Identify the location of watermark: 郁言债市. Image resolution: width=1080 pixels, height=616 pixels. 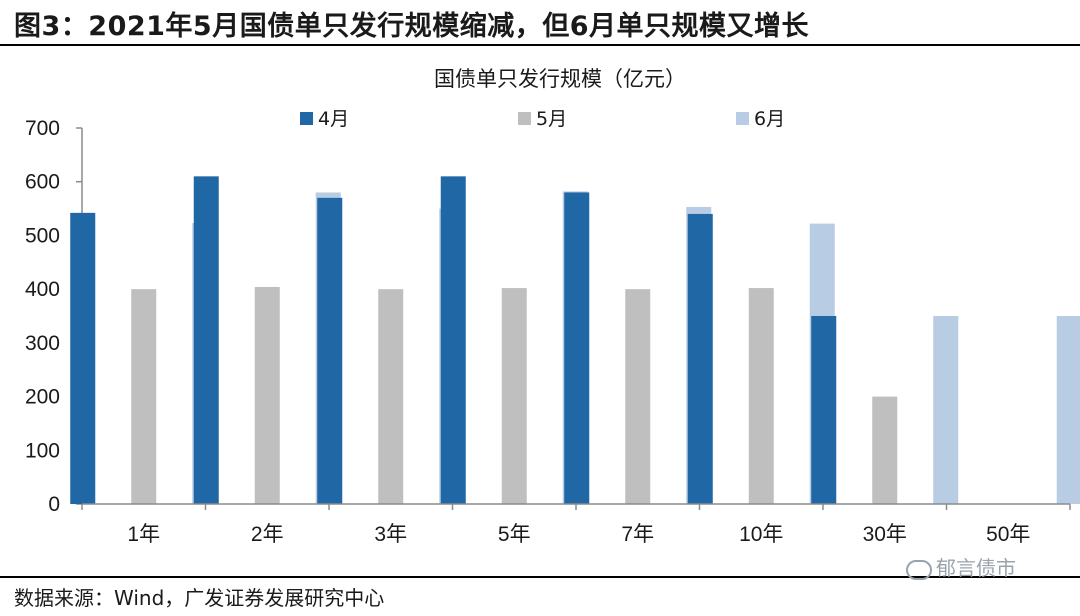
(961, 566).